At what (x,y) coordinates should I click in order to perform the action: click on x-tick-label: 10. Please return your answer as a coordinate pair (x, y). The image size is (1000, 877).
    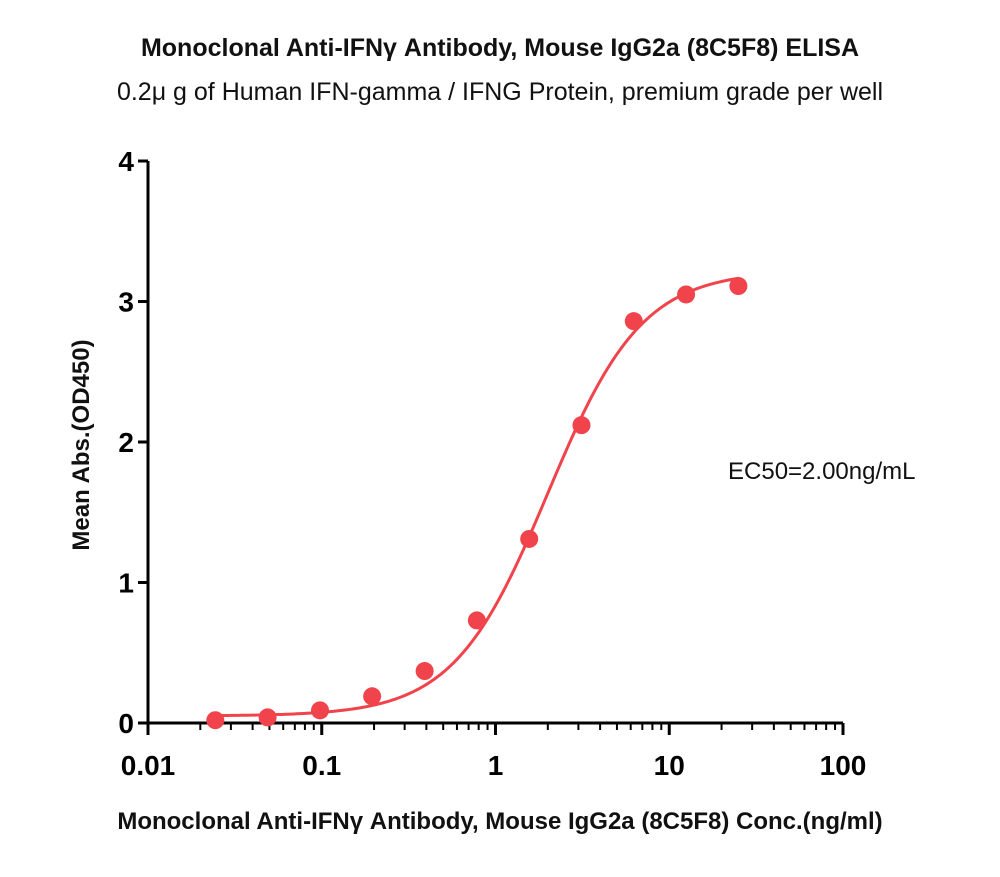
    Looking at the image, I should click on (669, 765).